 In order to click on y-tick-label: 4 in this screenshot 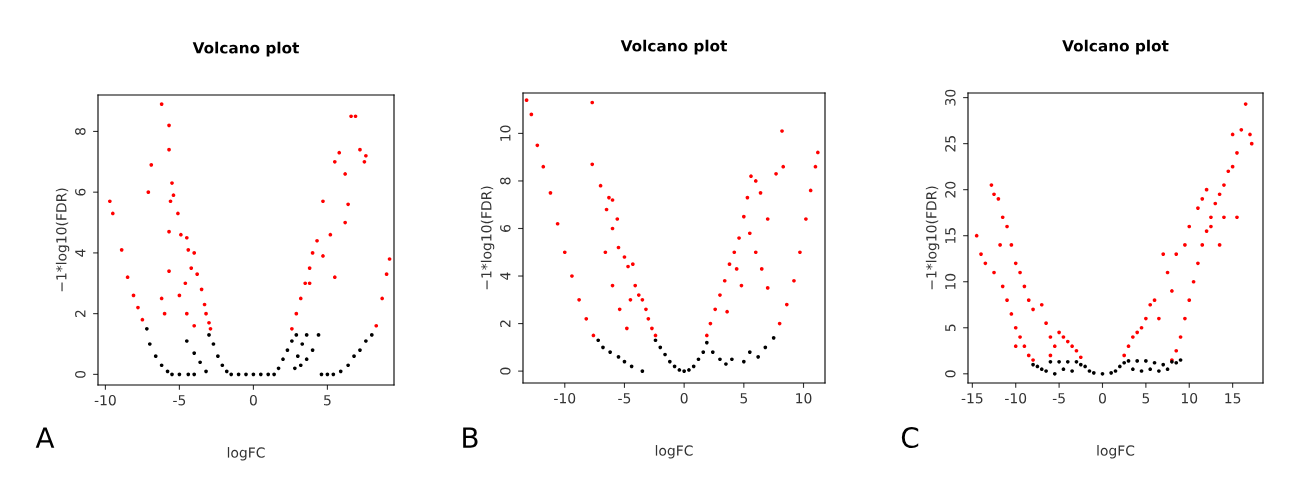, I will do `click(505, 276)`.